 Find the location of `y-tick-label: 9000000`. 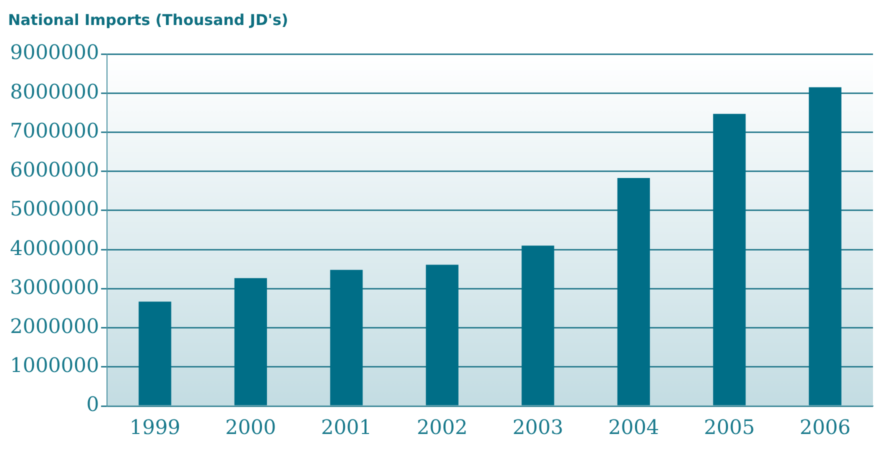

y-tick-label: 9000000 is located at coordinates (55, 52).